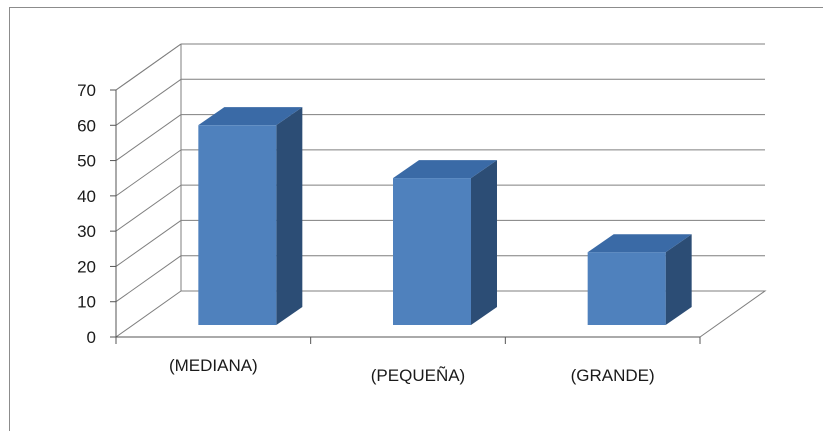 Image resolution: width=825 pixels, height=434 pixels. Describe the element at coordinates (86, 125) in the screenshot. I see `y-tick-label: 60` at that location.